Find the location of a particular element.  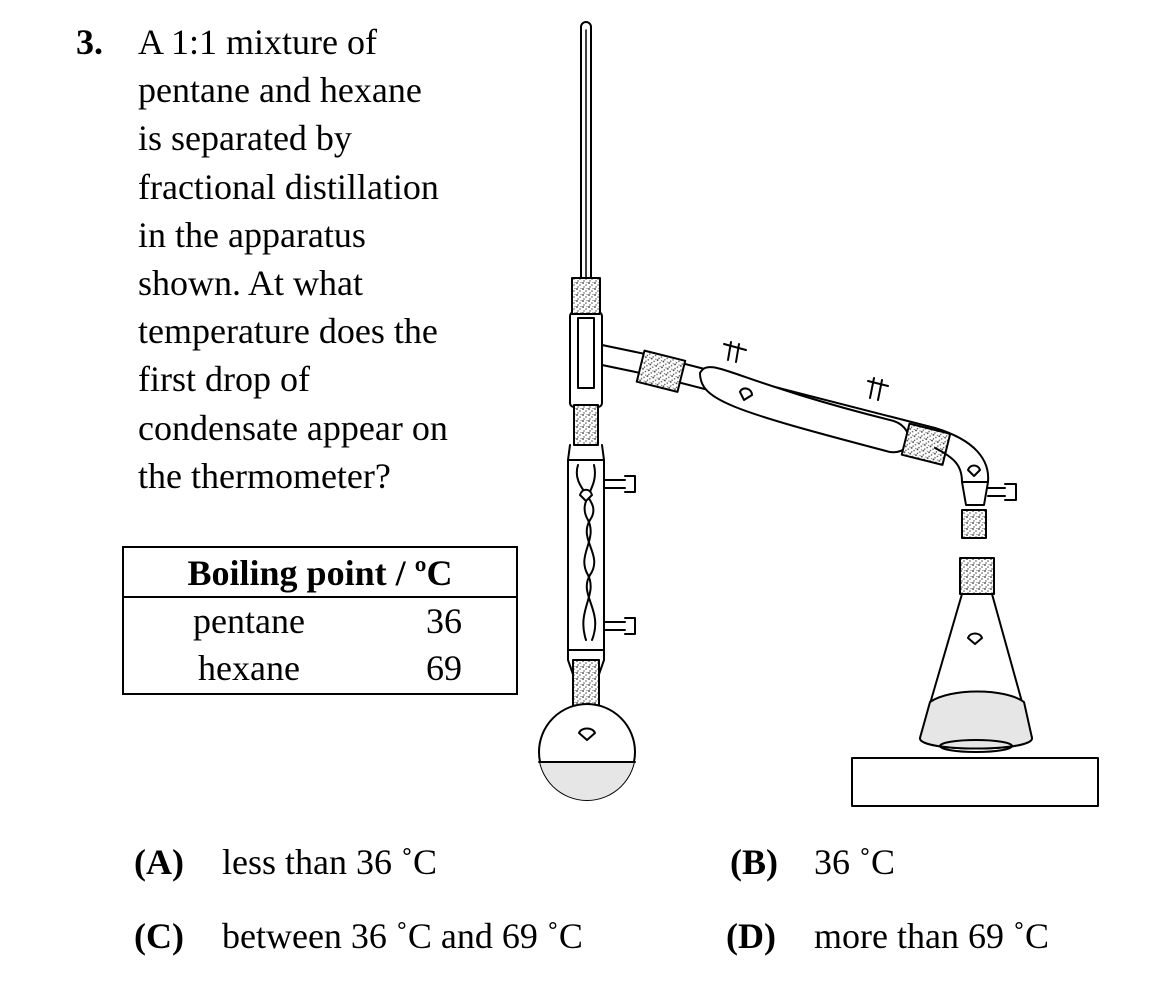

option-b: (B) 36 ˚C is located at coordinates (812, 862).